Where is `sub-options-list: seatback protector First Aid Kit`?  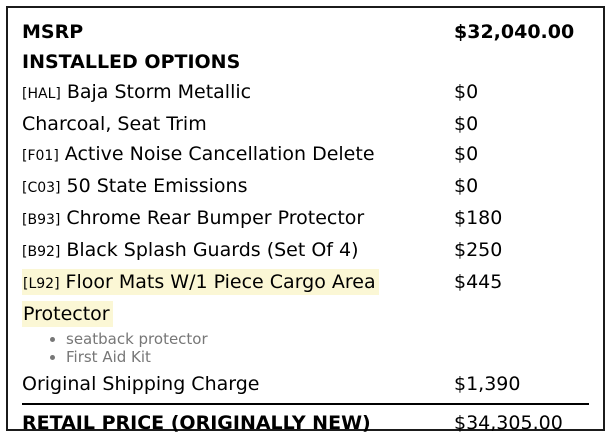 sub-options-list: seatback protector First Aid Kit is located at coordinates (305, 348).